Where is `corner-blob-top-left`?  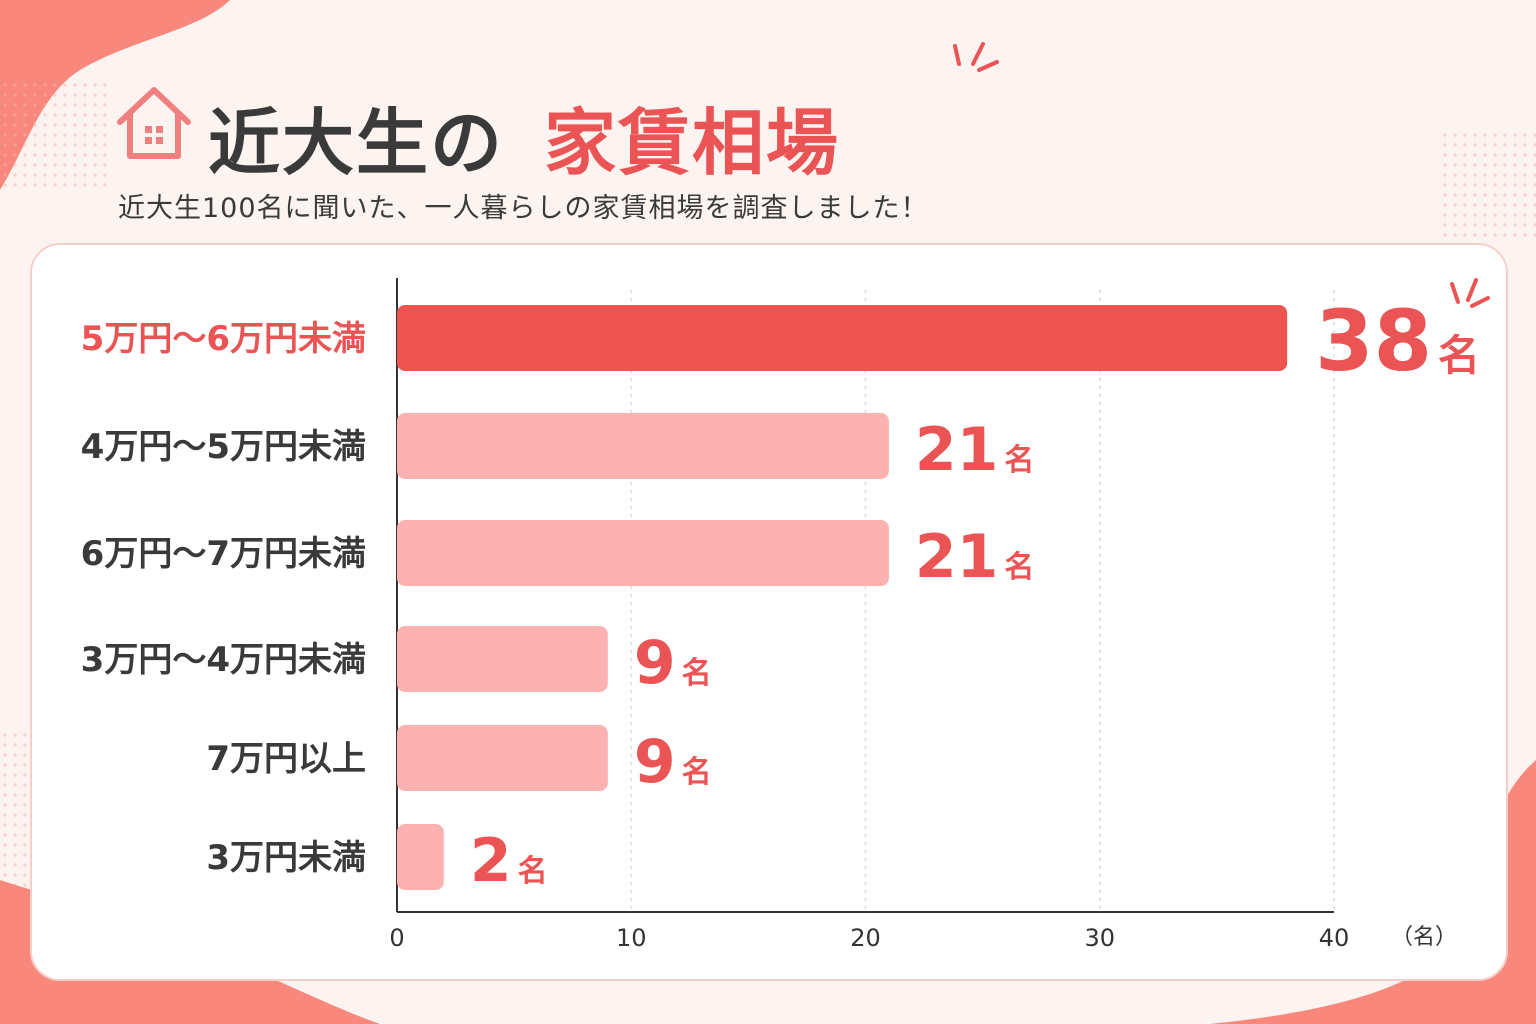 corner-blob-top-left is located at coordinates (115, 95).